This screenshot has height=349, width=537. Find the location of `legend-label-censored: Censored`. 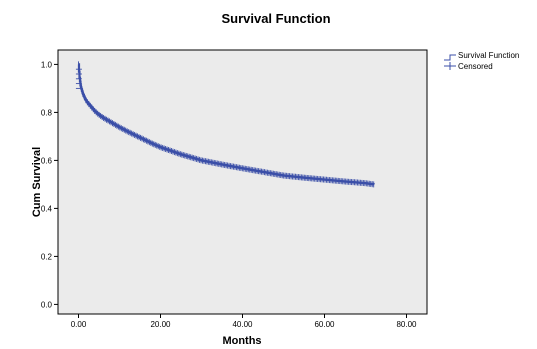

legend-label-censored: Censored is located at coordinates (475, 66).